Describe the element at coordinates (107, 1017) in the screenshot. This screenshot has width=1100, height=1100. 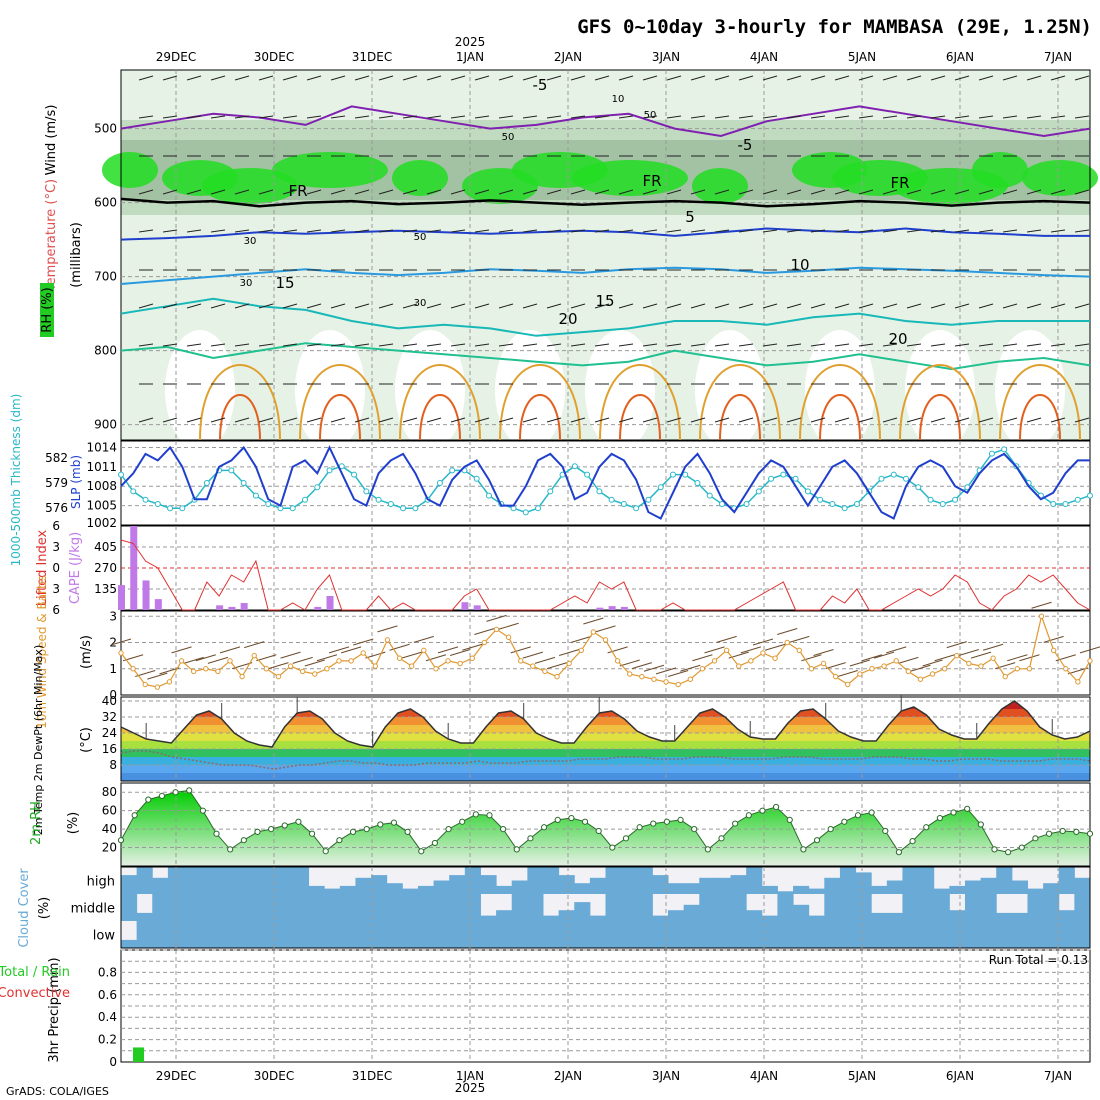
I see `precip-tick-label: 0.4` at that location.